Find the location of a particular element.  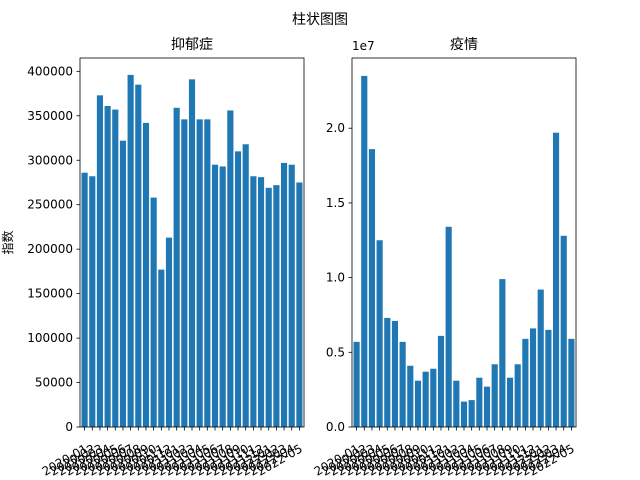

y-tick-label: 1.0 is located at coordinates (335, 278).